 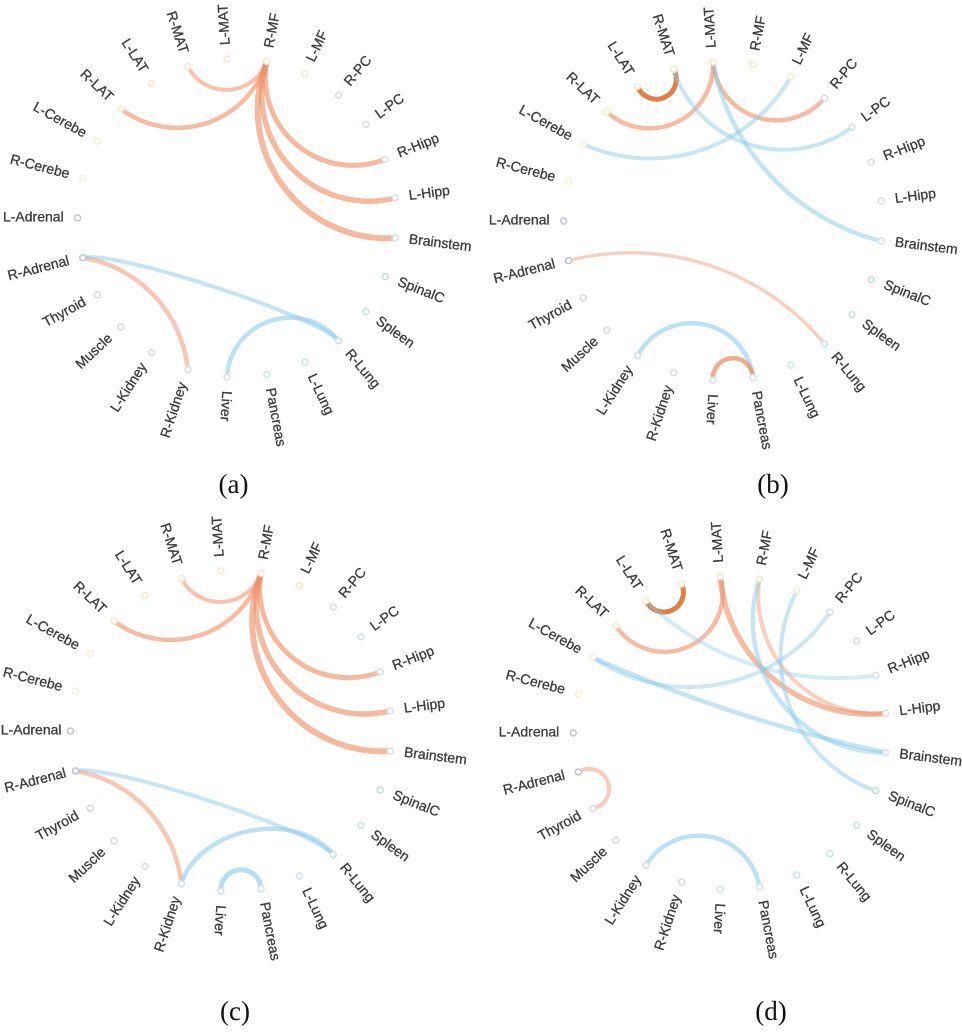 I want to click on svg-text: (d), so click(x=770, y=1011).